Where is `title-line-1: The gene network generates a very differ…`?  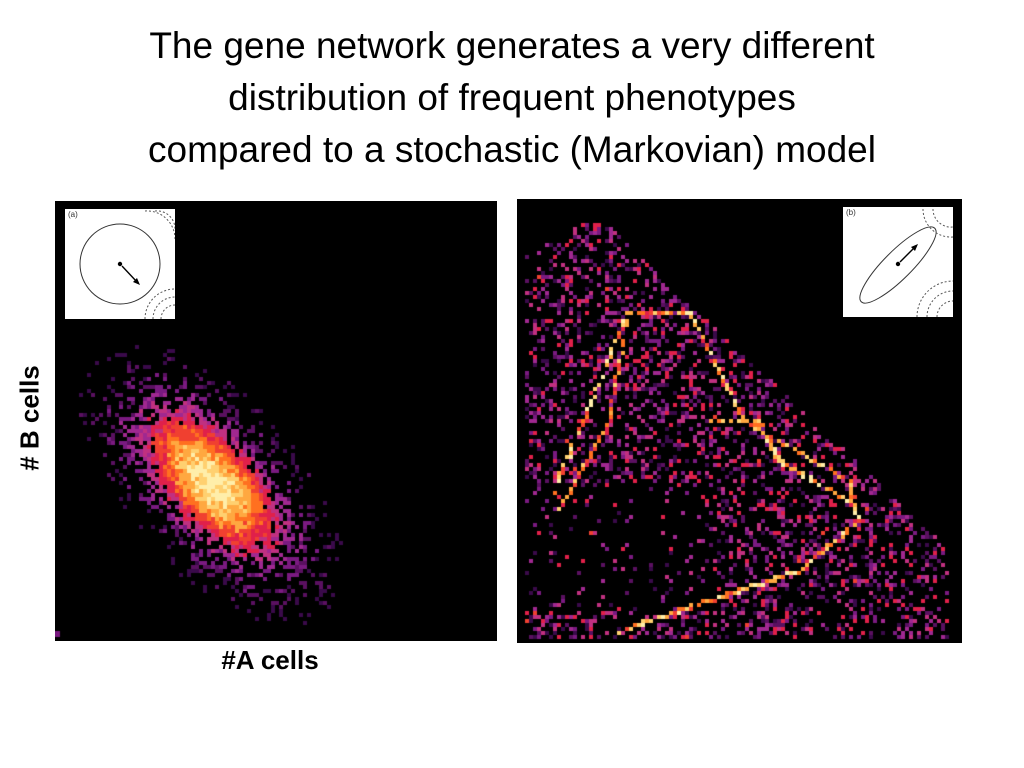 title-line-1: The gene network generates a very differ… is located at coordinates (512, 45).